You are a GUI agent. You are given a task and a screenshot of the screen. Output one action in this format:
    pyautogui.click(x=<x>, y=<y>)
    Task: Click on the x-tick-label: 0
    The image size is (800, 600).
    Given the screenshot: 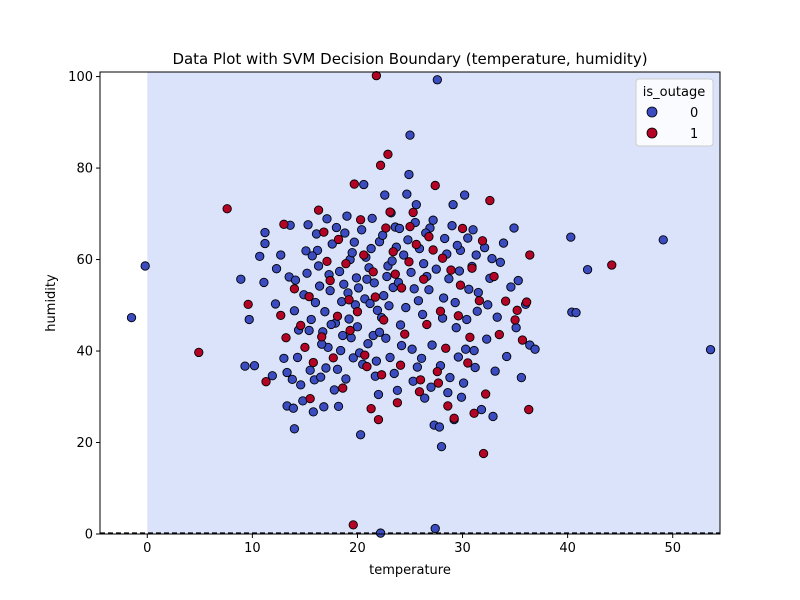 What is the action you would take?
    pyautogui.click(x=147, y=548)
    